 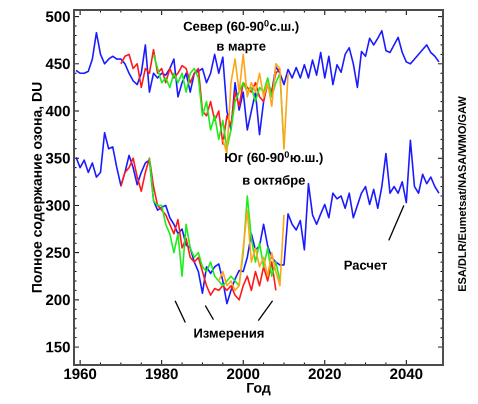 I want to click on annotation: в октябре, so click(x=274, y=181).